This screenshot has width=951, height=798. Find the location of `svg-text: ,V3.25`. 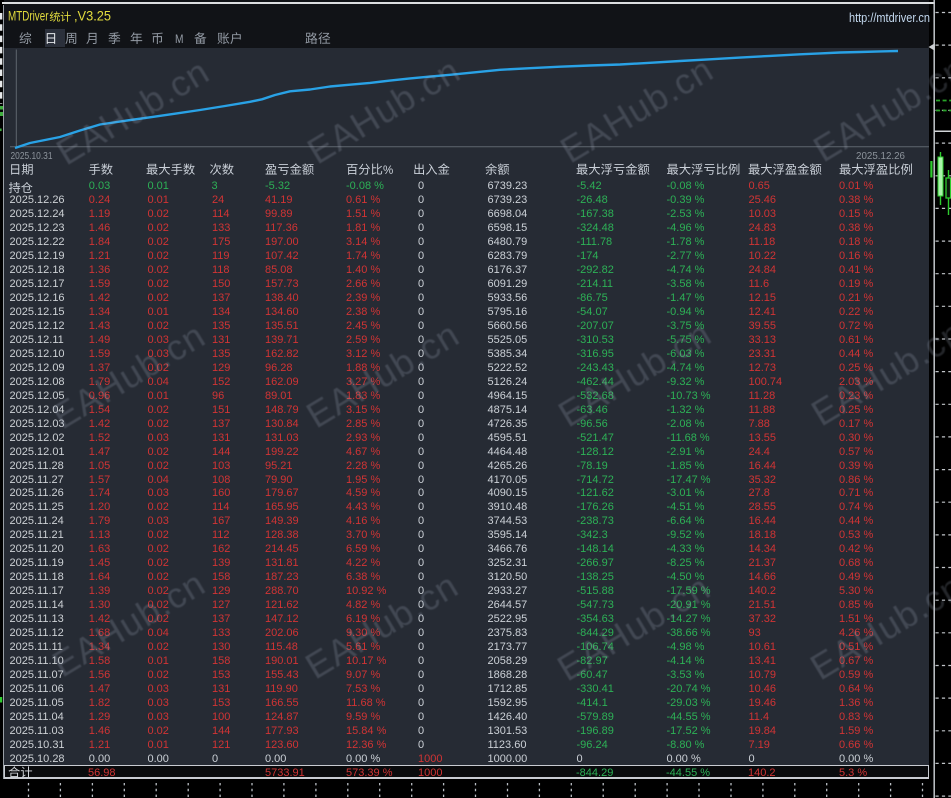

svg-text: ,V3.25 is located at coordinates (92, 15).